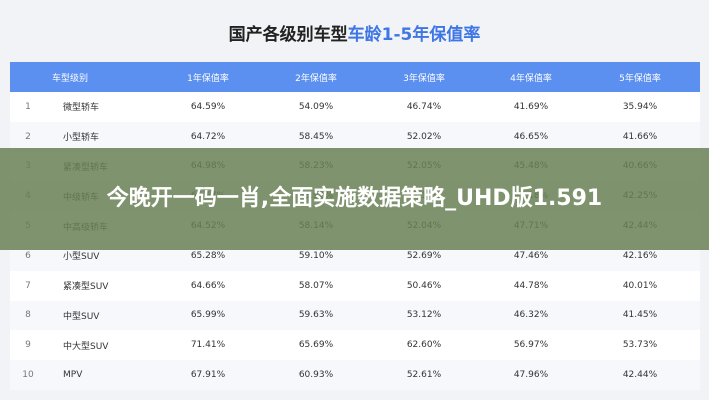  Describe the element at coordinates (316, 78) in the screenshot. I see `header-cell: 2年保值率` at that location.